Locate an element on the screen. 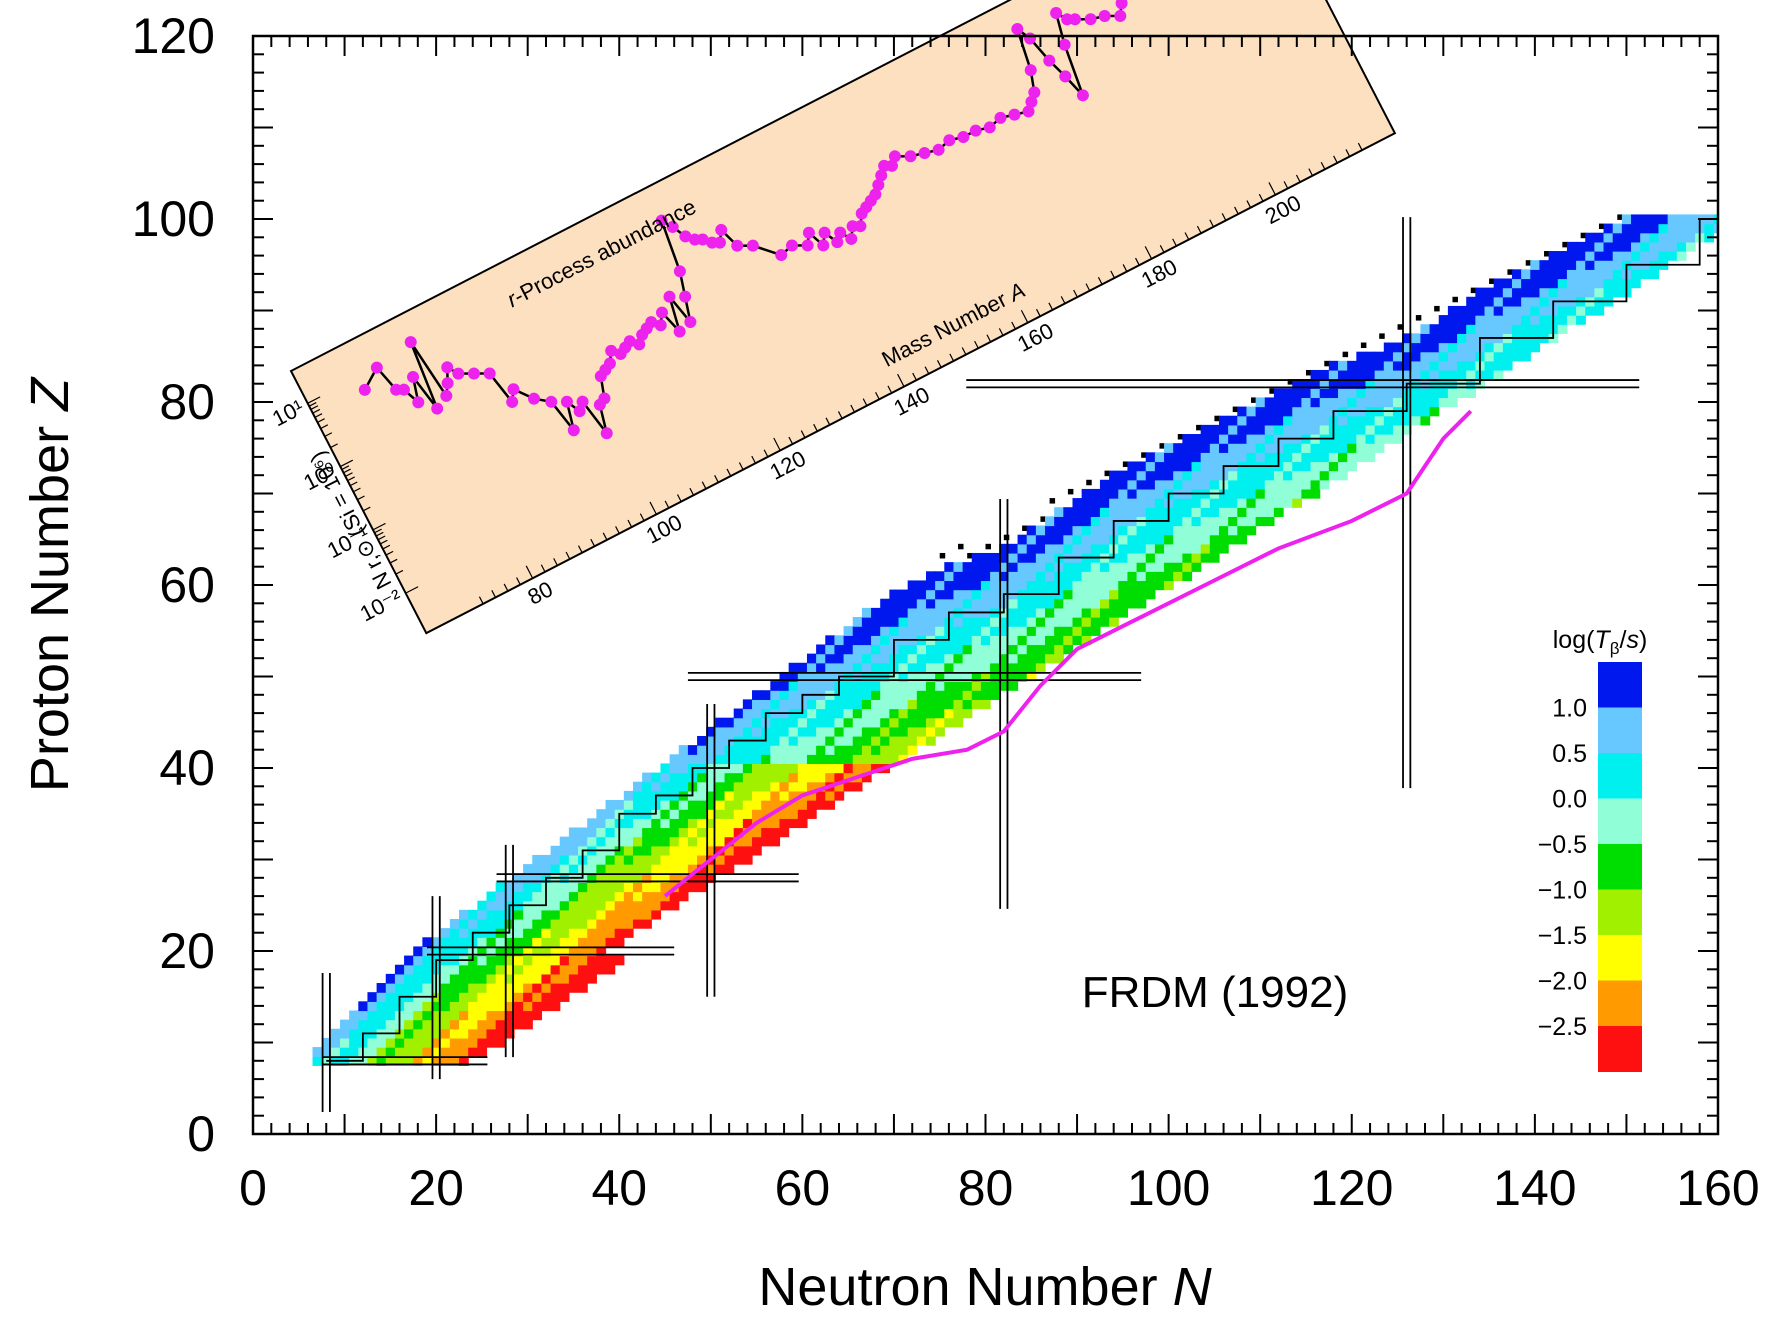  inset-abundance-points is located at coordinates (743, 220).